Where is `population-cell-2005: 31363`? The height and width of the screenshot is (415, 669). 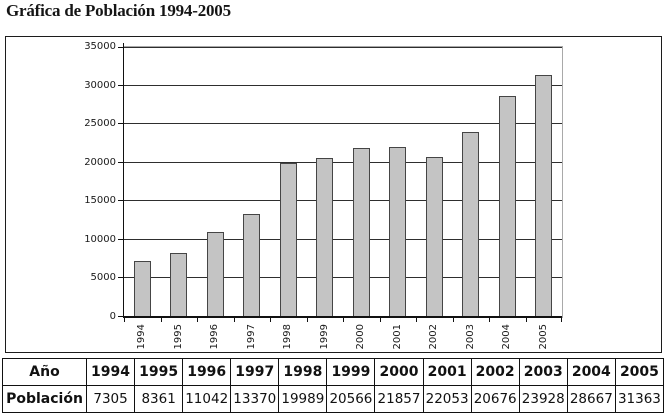
population-cell-2005: 31363 is located at coordinates (639, 399).